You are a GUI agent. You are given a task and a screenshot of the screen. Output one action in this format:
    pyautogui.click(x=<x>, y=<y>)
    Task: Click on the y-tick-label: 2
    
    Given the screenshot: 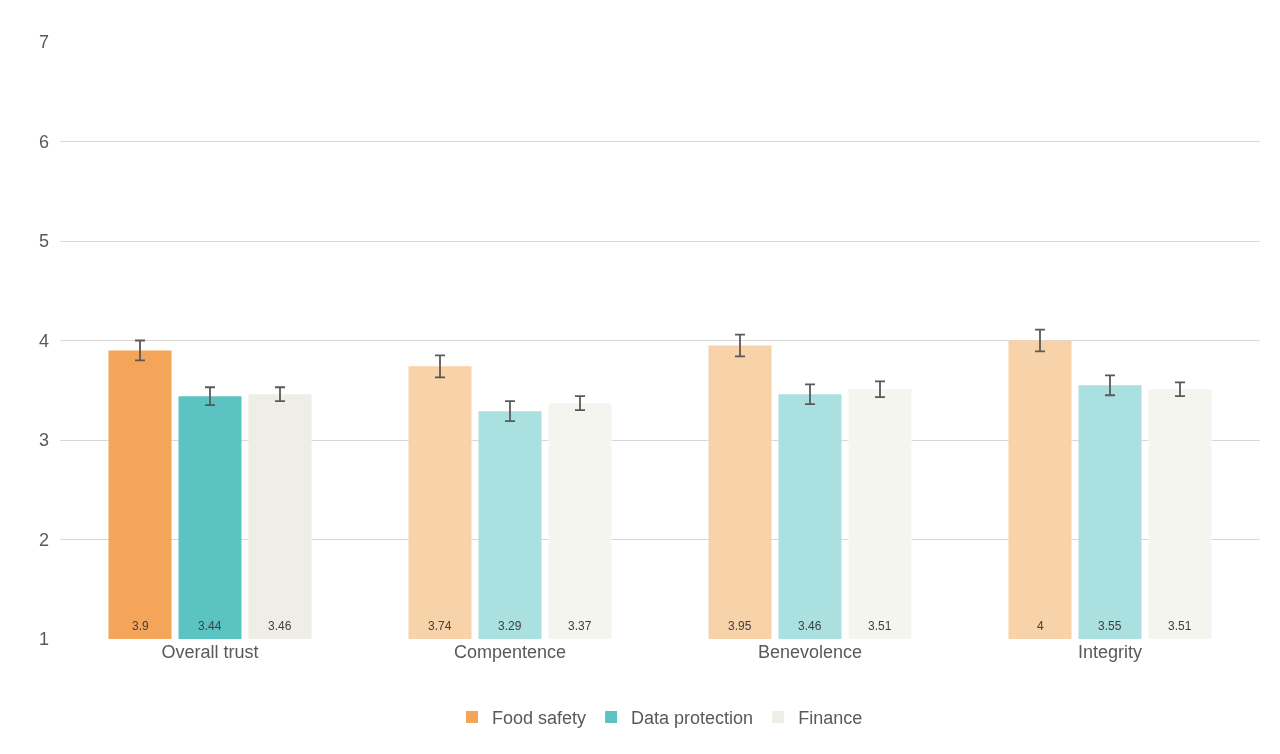 What is the action you would take?
    pyautogui.click(x=43, y=539)
    